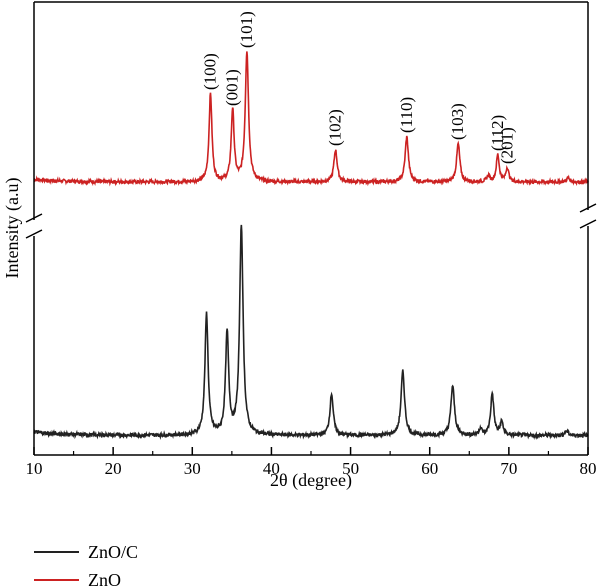  I want to click on peak-label: (110), so click(406, 115).